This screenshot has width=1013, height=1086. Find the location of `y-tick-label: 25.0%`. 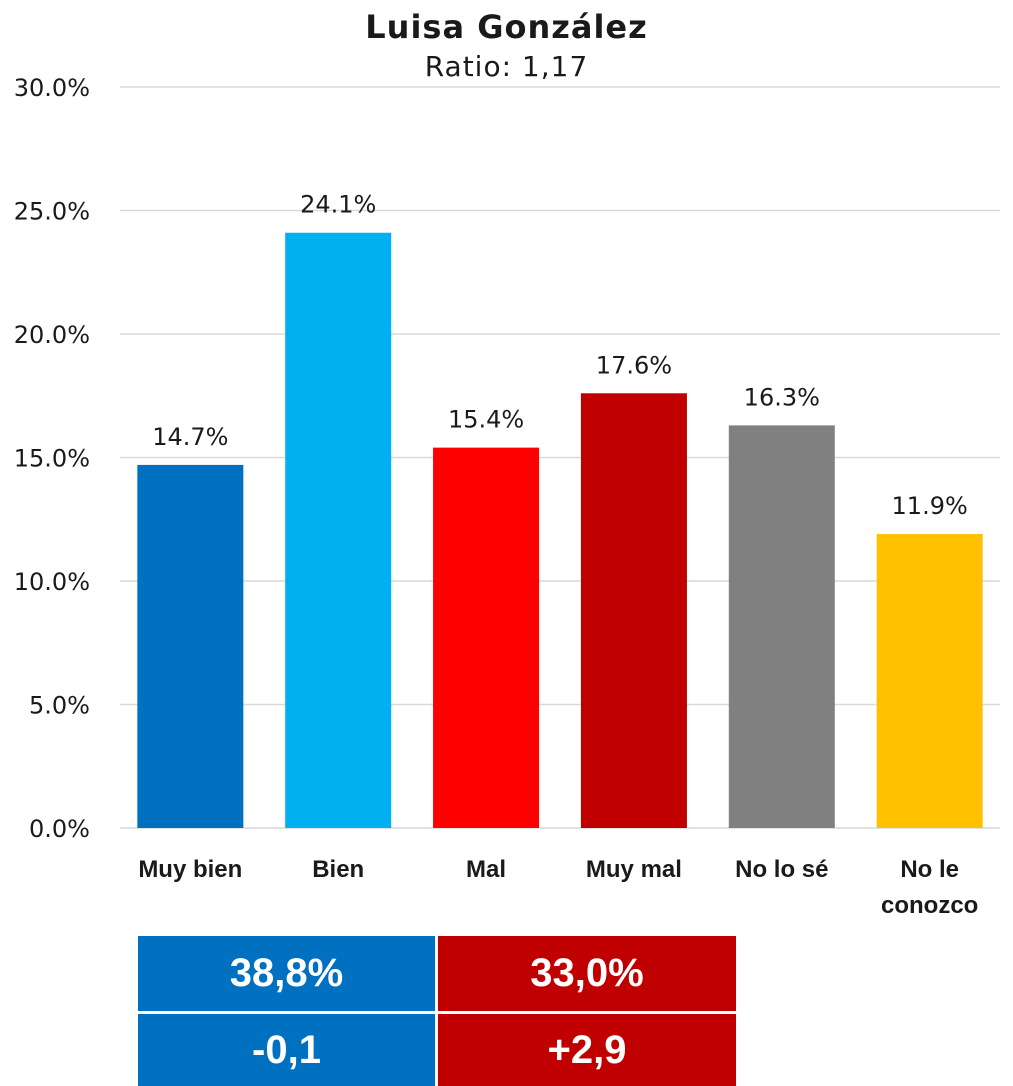

y-tick-label: 25.0% is located at coordinates (52, 212).